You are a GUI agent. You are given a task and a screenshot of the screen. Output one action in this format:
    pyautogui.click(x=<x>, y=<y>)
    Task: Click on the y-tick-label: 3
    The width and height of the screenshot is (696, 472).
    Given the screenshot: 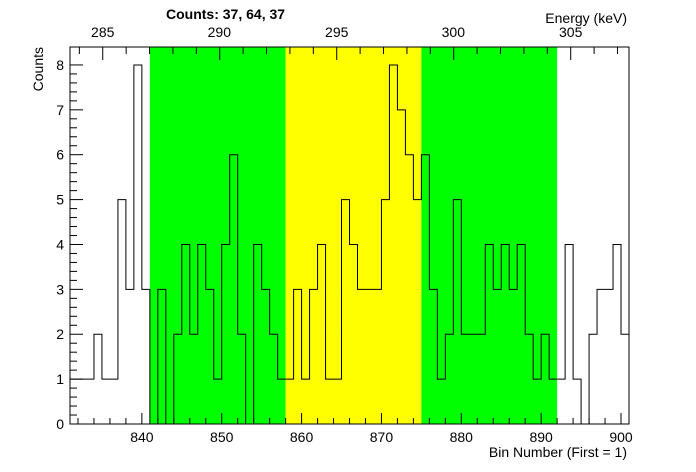 What is the action you would take?
    pyautogui.click(x=60, y=289)
    